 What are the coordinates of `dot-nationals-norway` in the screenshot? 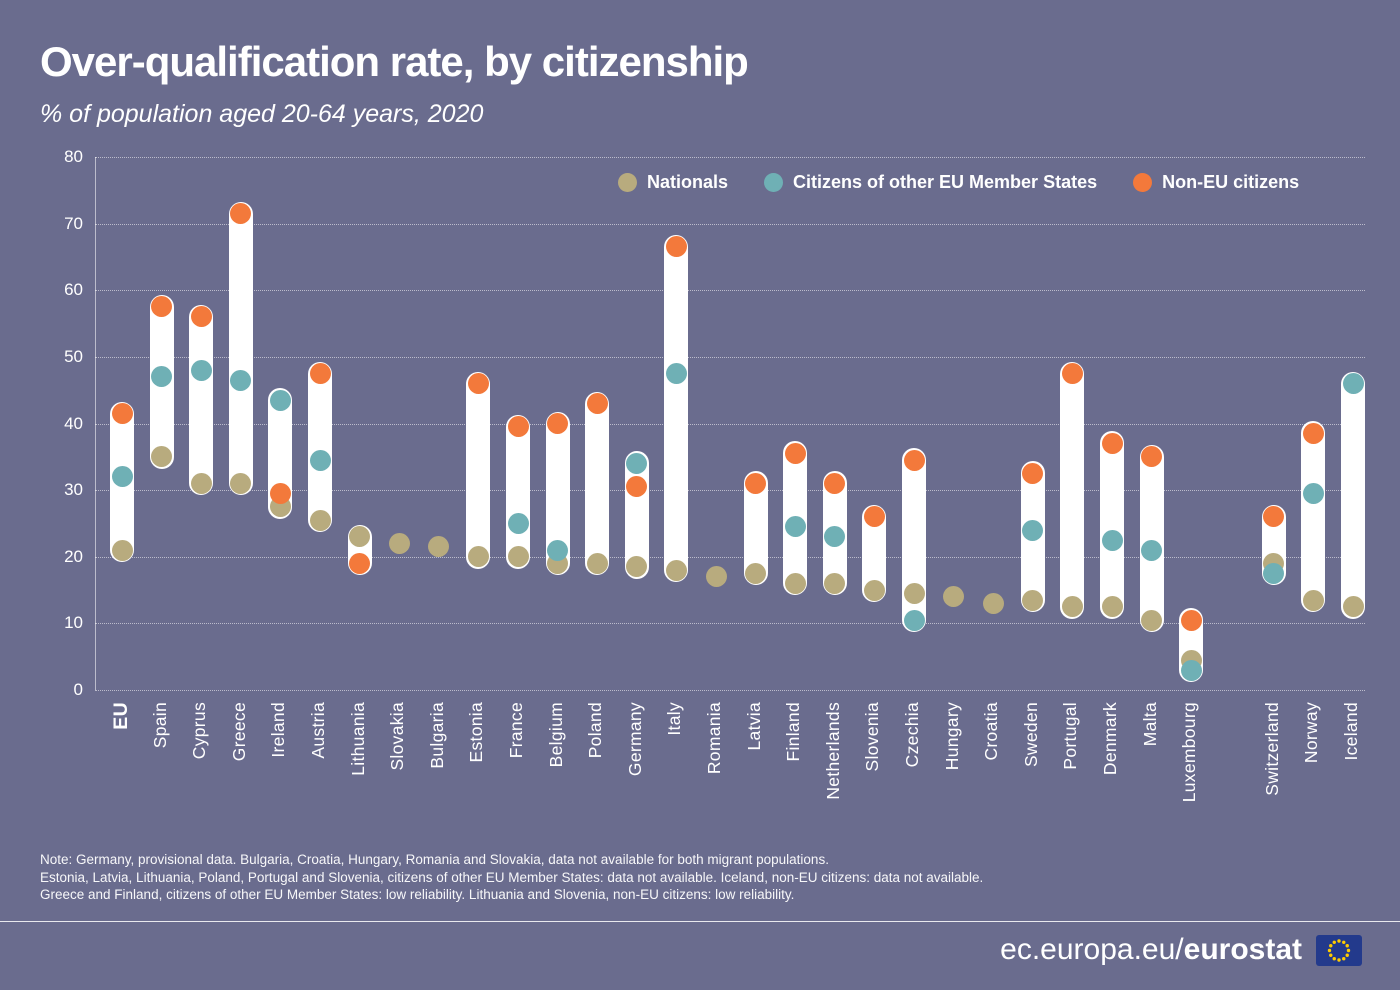 It's located at (1313, 600).